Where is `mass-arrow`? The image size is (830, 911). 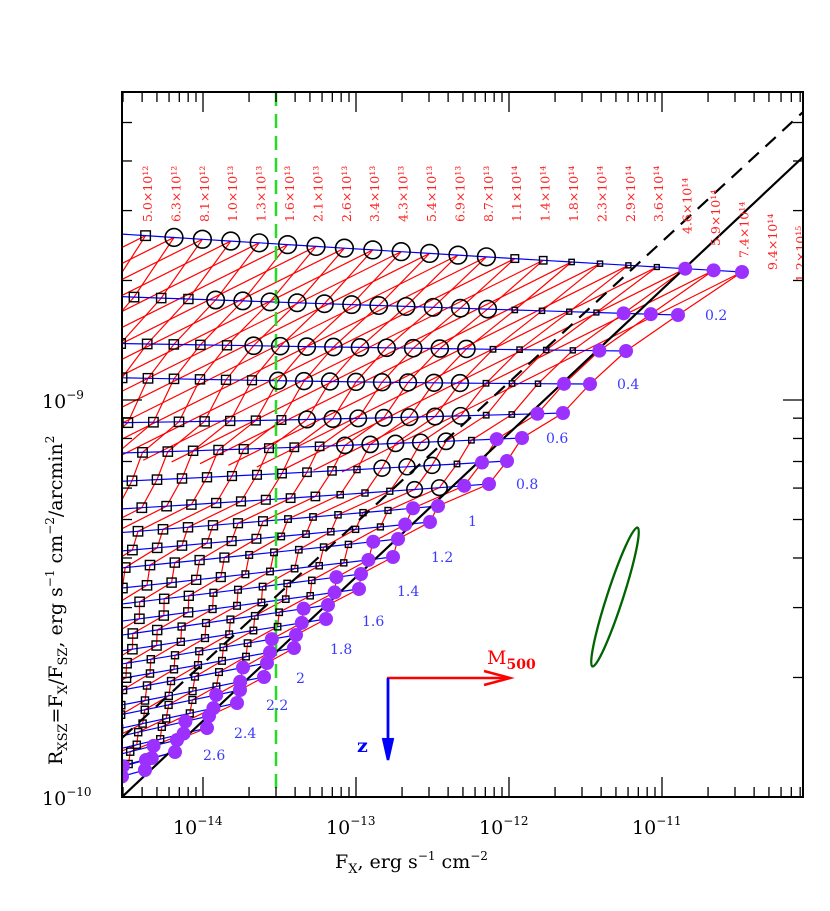 mass-arrow is located at coordinates (451, 678).